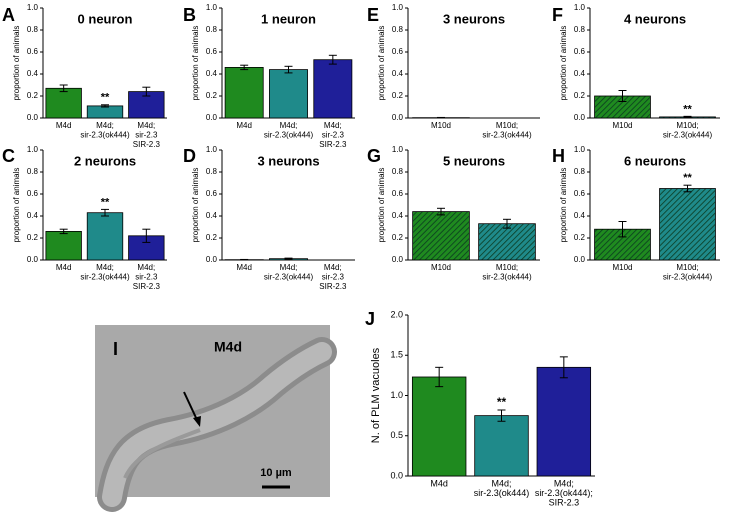 This screenshot has height=520, width=730. Describe the element at coordinates (655, 160) in the screenshot. I see `chart-title: 6 neurons` at that location.